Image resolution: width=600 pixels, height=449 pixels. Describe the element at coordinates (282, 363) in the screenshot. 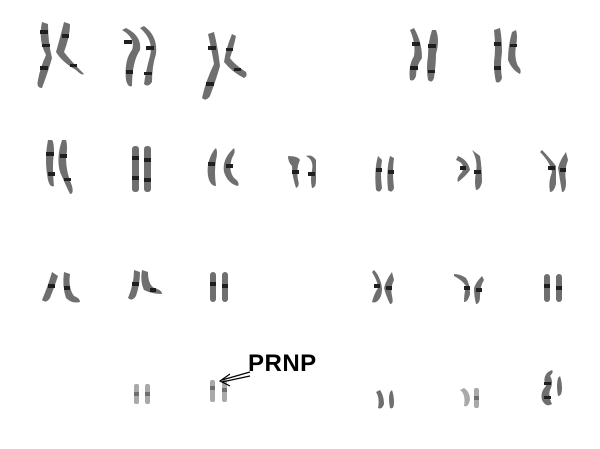

I see `gene-label: PRNP` at that location.